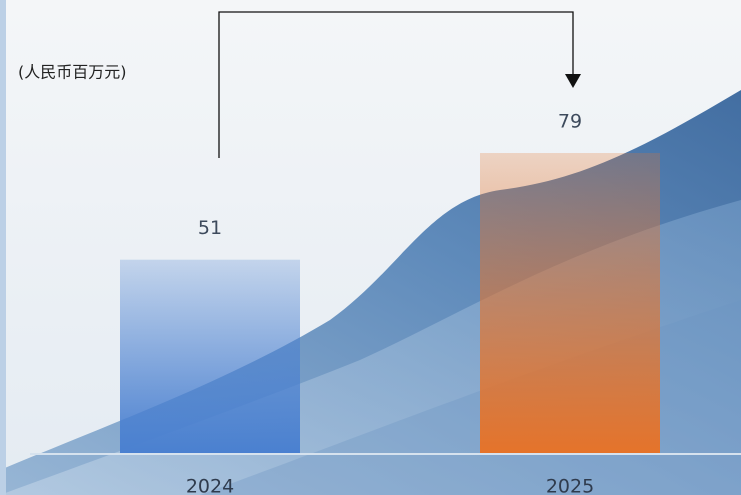  What do you see at coordinates (570, 122) in the screenshot?
I see `data-label: 79` at bounding box center [570, 122].